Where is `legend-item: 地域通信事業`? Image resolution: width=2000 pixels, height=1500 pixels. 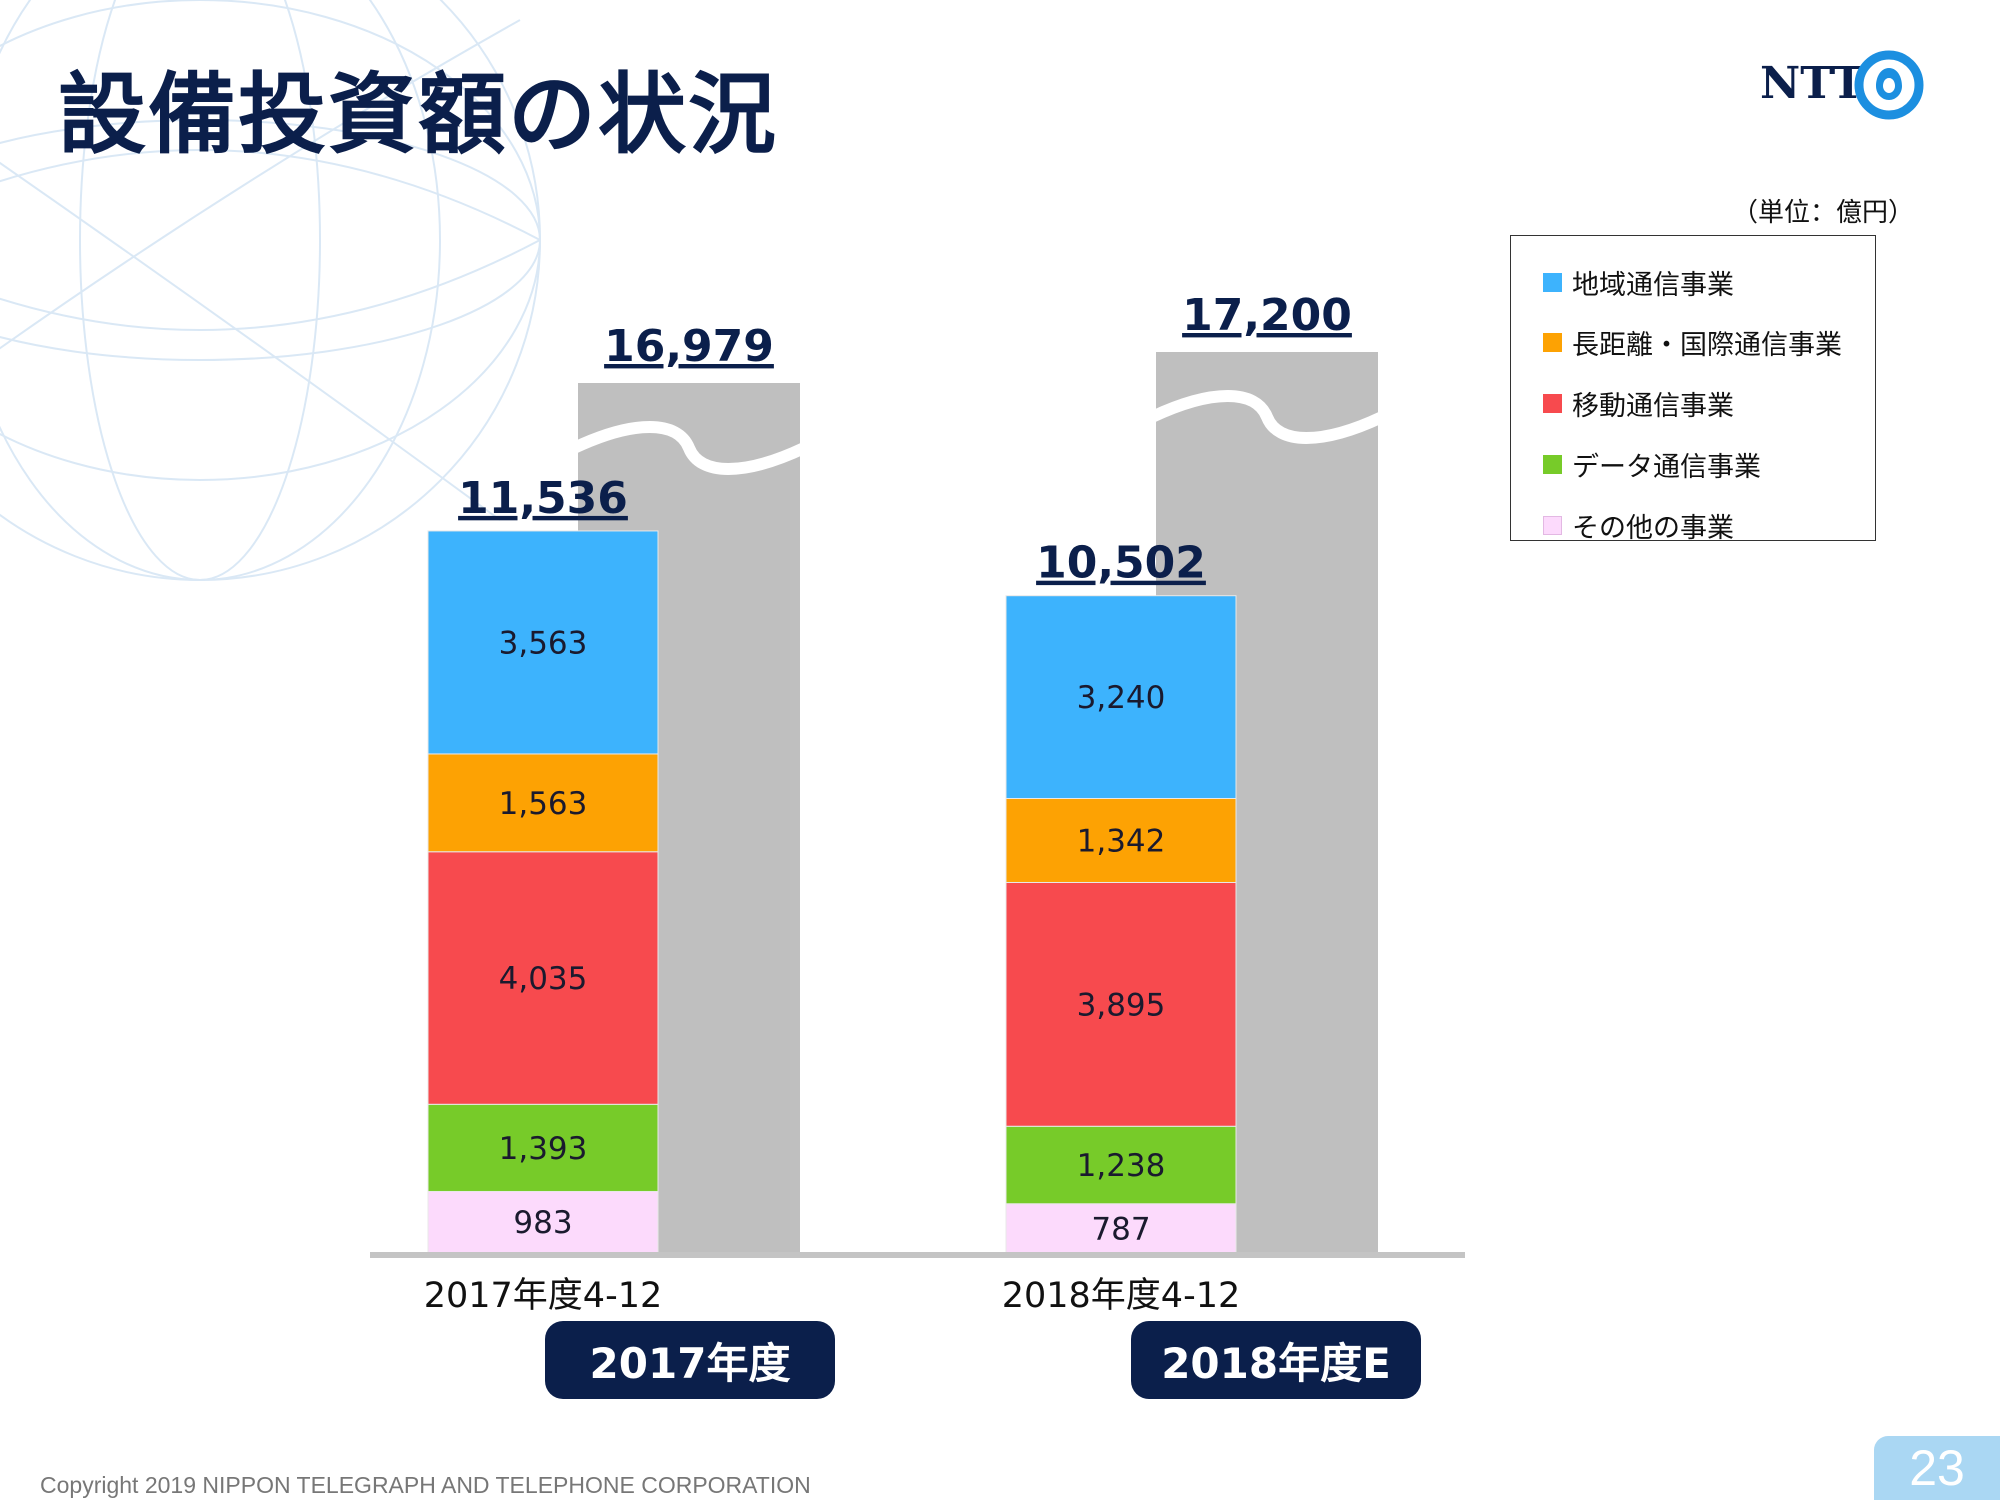
legend-item: 地域通信事業 is located at coordinates (1638, 283).